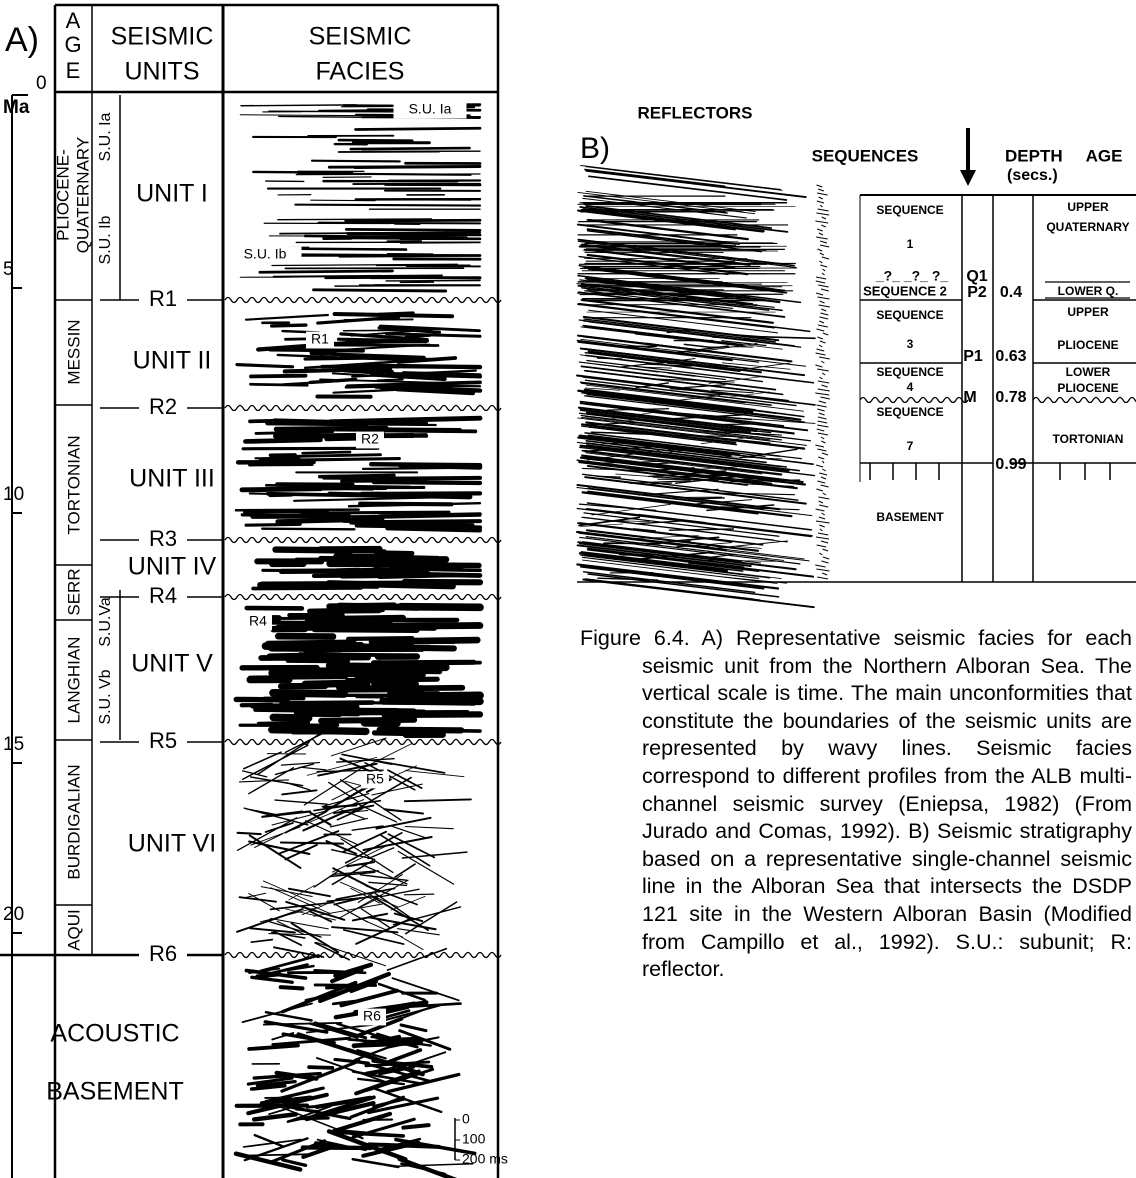 The width and height of the screenshot is (1136, 1178). What do you see at coordinates (73, 20) in the screenshot?
I see `header: A` at bounding box center [73, 20].